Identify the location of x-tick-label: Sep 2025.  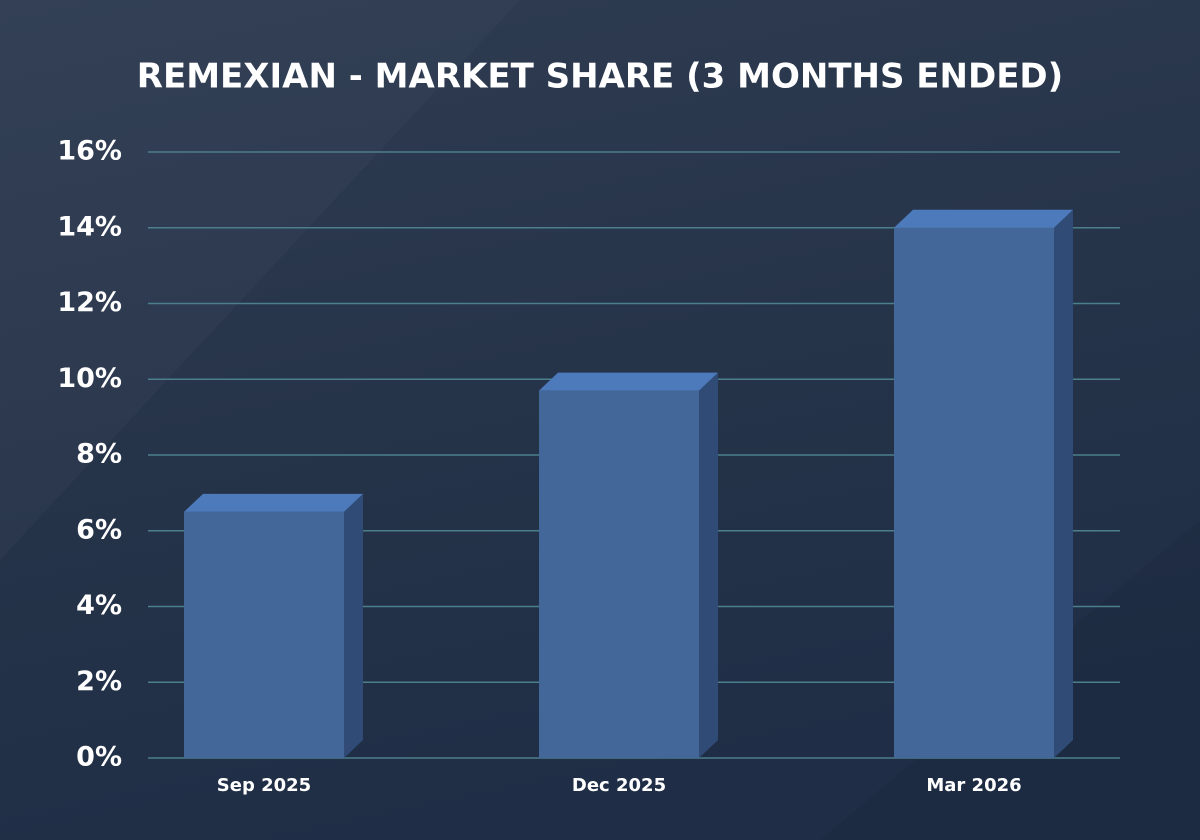
(264, 785).